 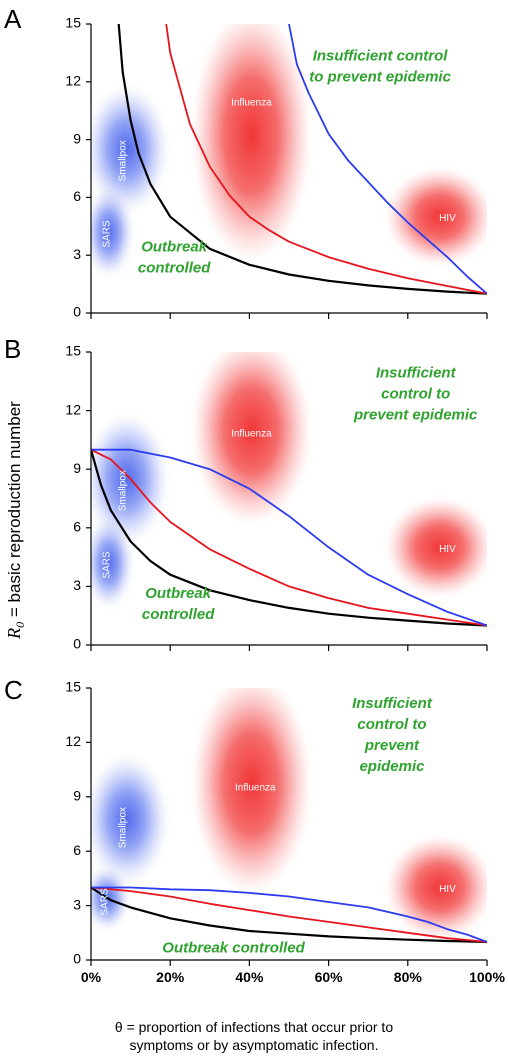 What do you see at coordinates (249, 977) in the screenshot?
I see `x-tick-label: 40%` at bounding box center [249, 977].